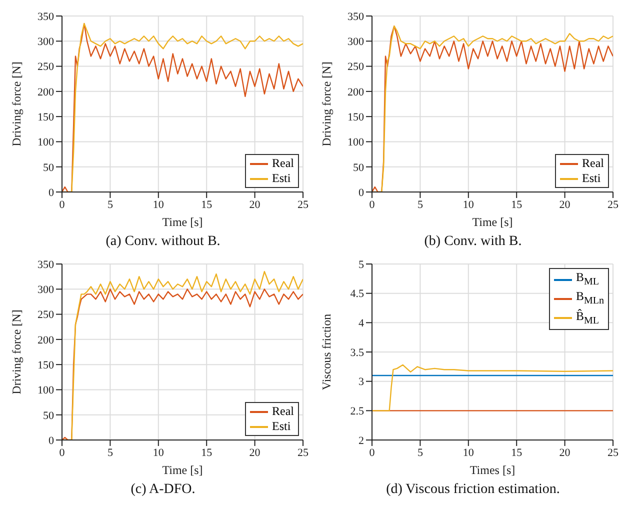 Image resolution: width=636 pixels, height=521 pixels. Describe the element at coordinates (361, 440) in the screenshot. I see `y-tick-label: 2` at that location.